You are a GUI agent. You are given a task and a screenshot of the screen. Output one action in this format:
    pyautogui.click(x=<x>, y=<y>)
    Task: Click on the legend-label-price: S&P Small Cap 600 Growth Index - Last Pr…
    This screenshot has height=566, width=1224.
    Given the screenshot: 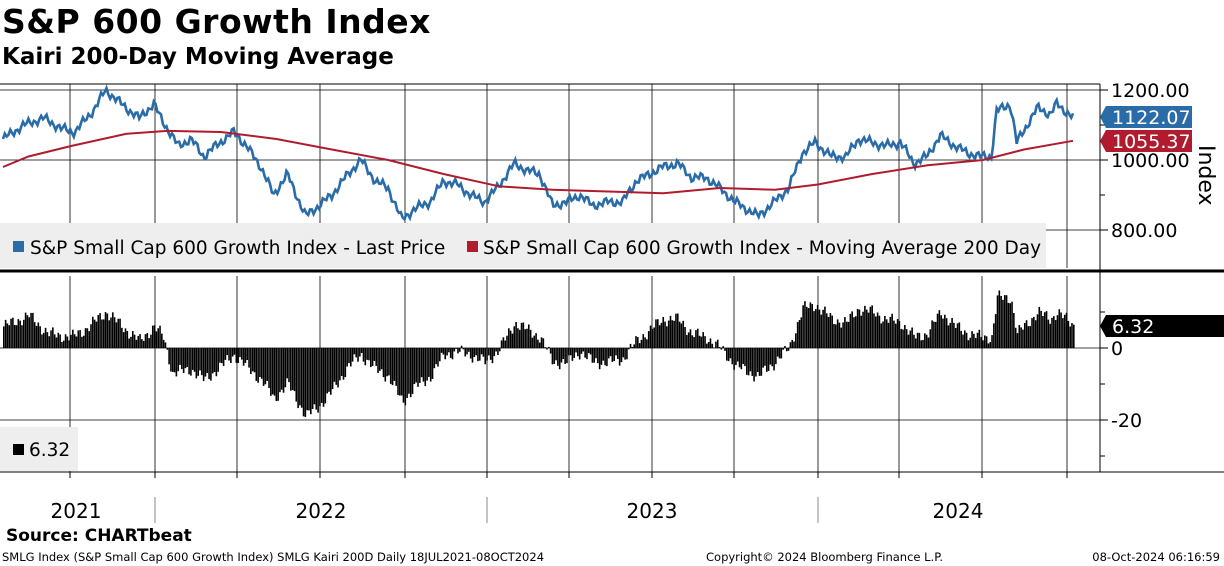 What is the action you would take?
    pyautogui.click(x=237, y=248)
    